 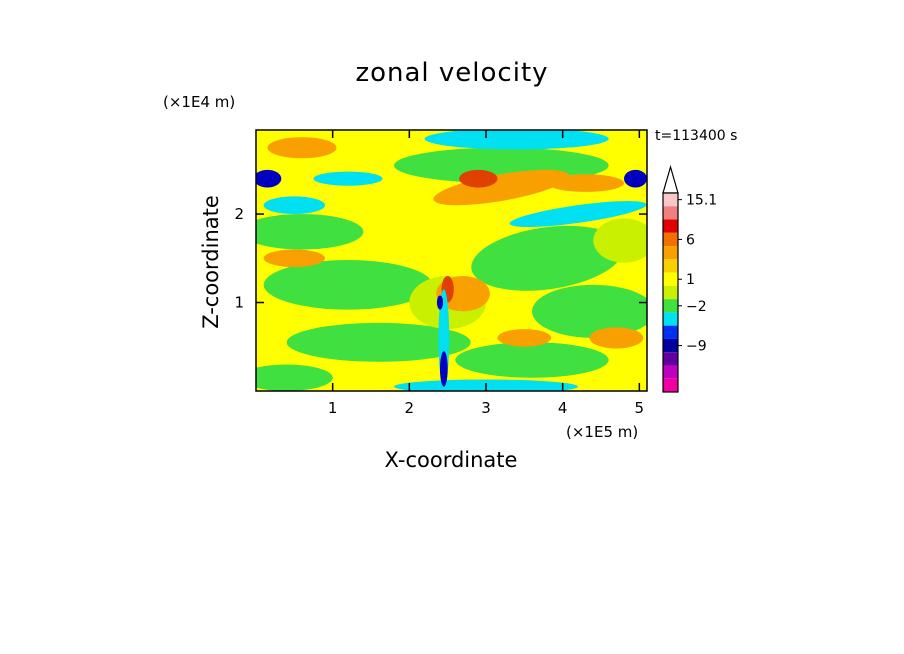 What do you see at coordinates (452, 73) in the screenshot?
I see `chart-title: zonal velocity` at bounding box center [452, 73].